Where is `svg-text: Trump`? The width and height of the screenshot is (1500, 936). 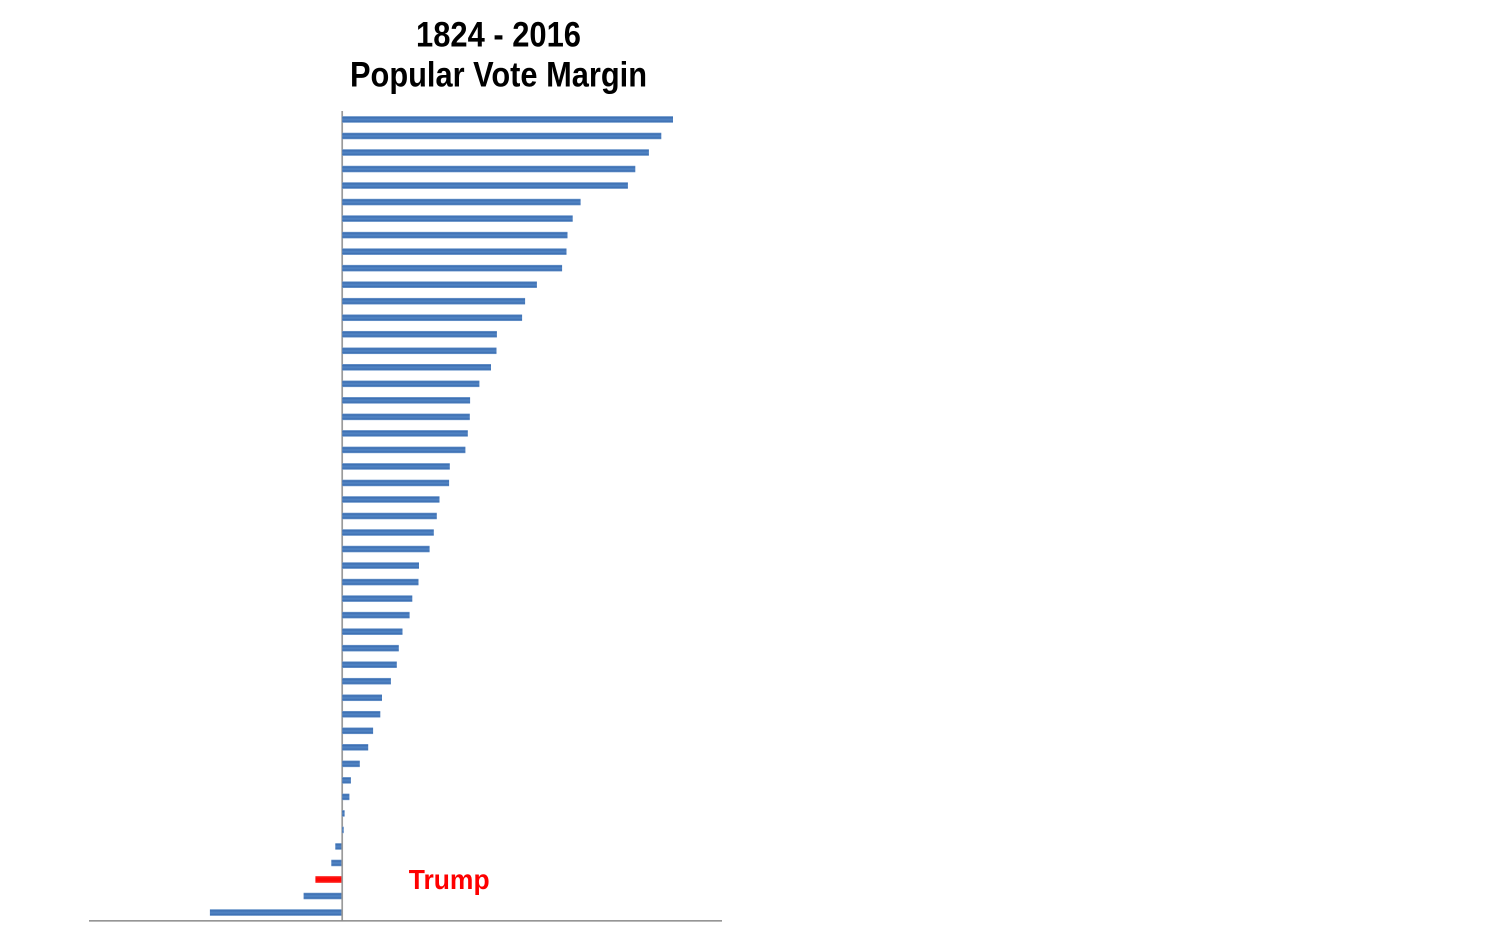 svg-text: Trump is located at coordinates (449, 879).